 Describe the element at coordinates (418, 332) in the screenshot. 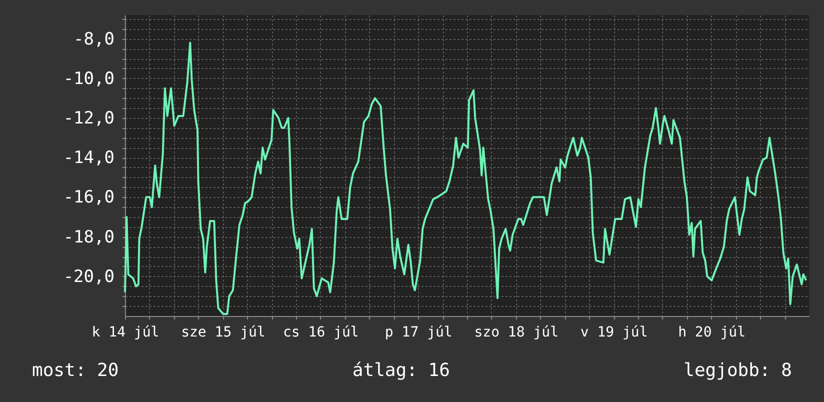

I see `x-tick-label: p 17 júl` at that location.